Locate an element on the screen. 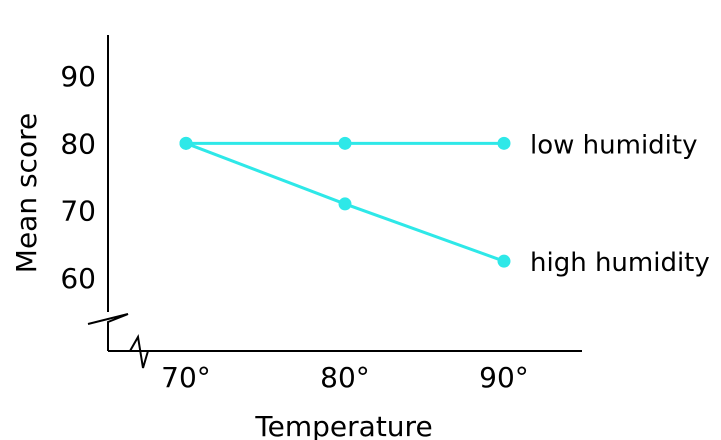  y-tick-label: 60 is located at coordinates (78, 278).